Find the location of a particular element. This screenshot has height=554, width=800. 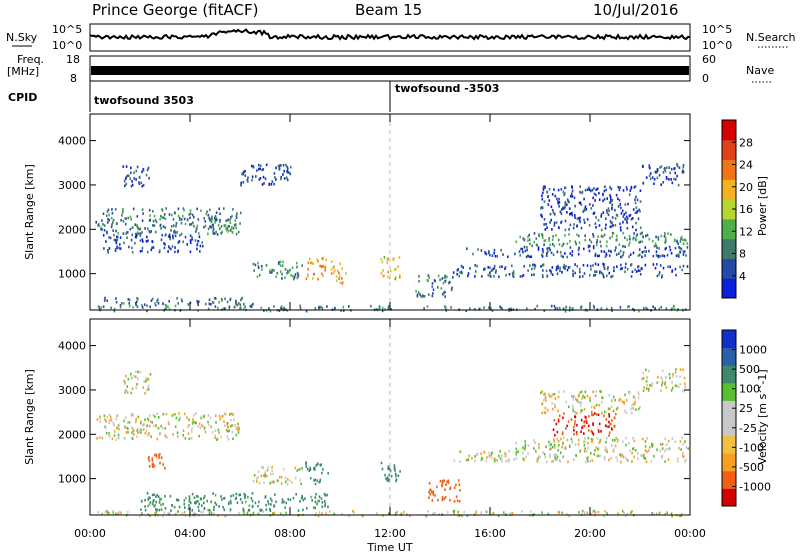

cpid-entry-2: twofsound -3503 is located at coordinates (447, 88).